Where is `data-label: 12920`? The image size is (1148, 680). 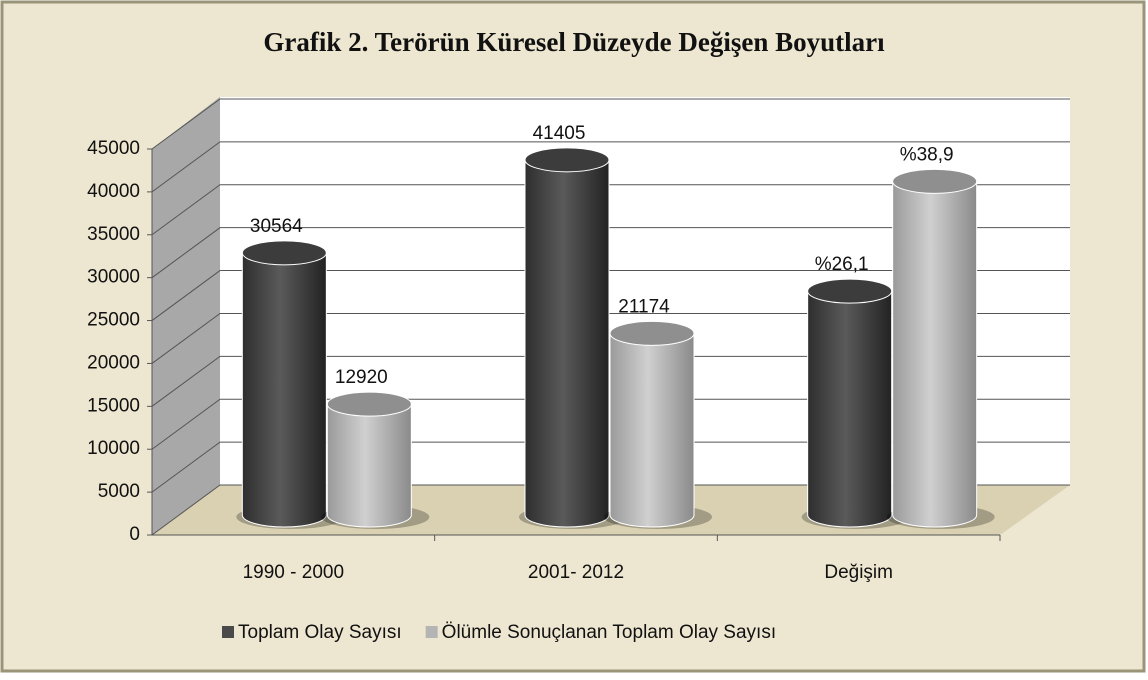
data-label: 12920 is located at coordinates (361, 377).